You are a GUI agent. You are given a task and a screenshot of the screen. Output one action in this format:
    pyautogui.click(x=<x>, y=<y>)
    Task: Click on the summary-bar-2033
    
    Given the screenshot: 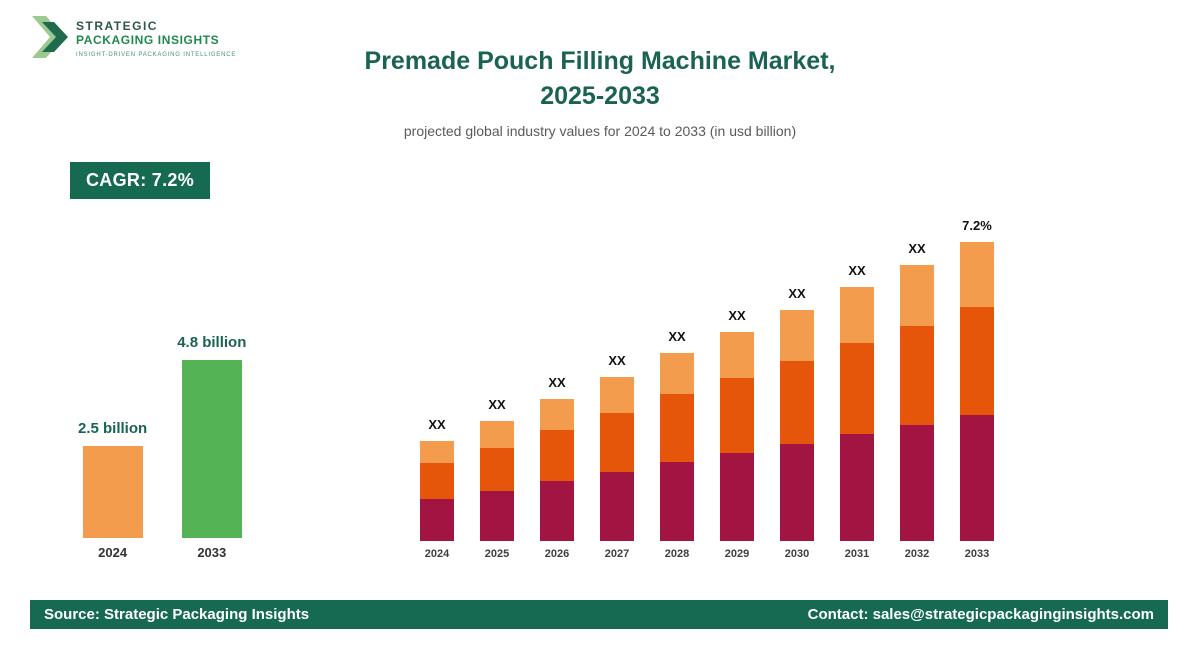 What is the action you would take?
    pyautogui.click(x=211, y=449)
    